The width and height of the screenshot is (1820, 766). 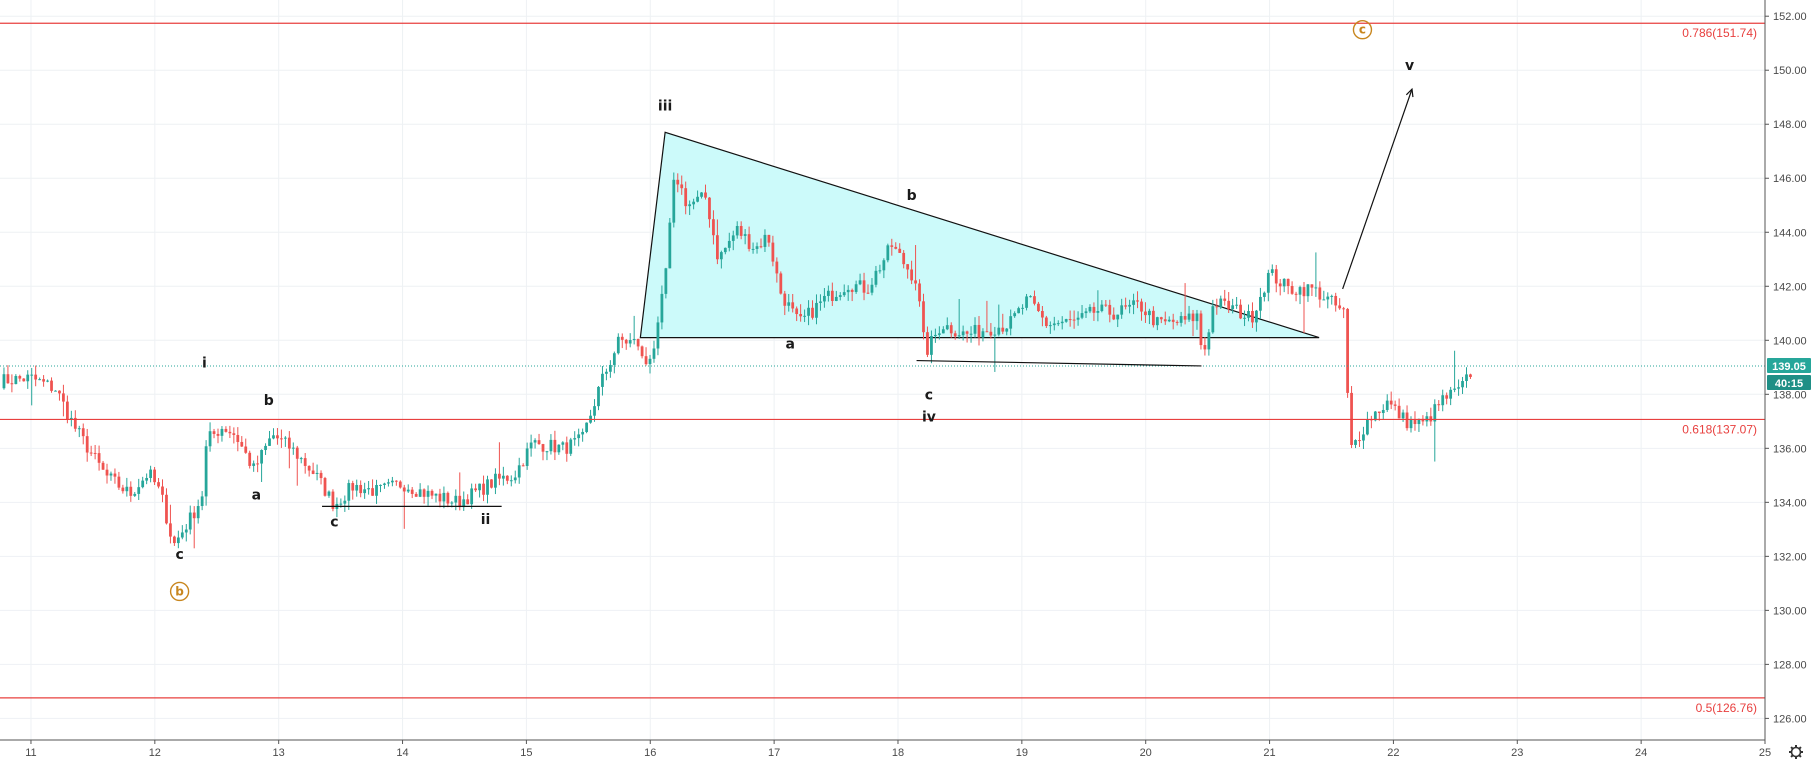 What do you see at coordinates (1726, 708) in the screenshot?
I see `fib-label: 0.5(126.76)` at bounding box center [1726, 708].